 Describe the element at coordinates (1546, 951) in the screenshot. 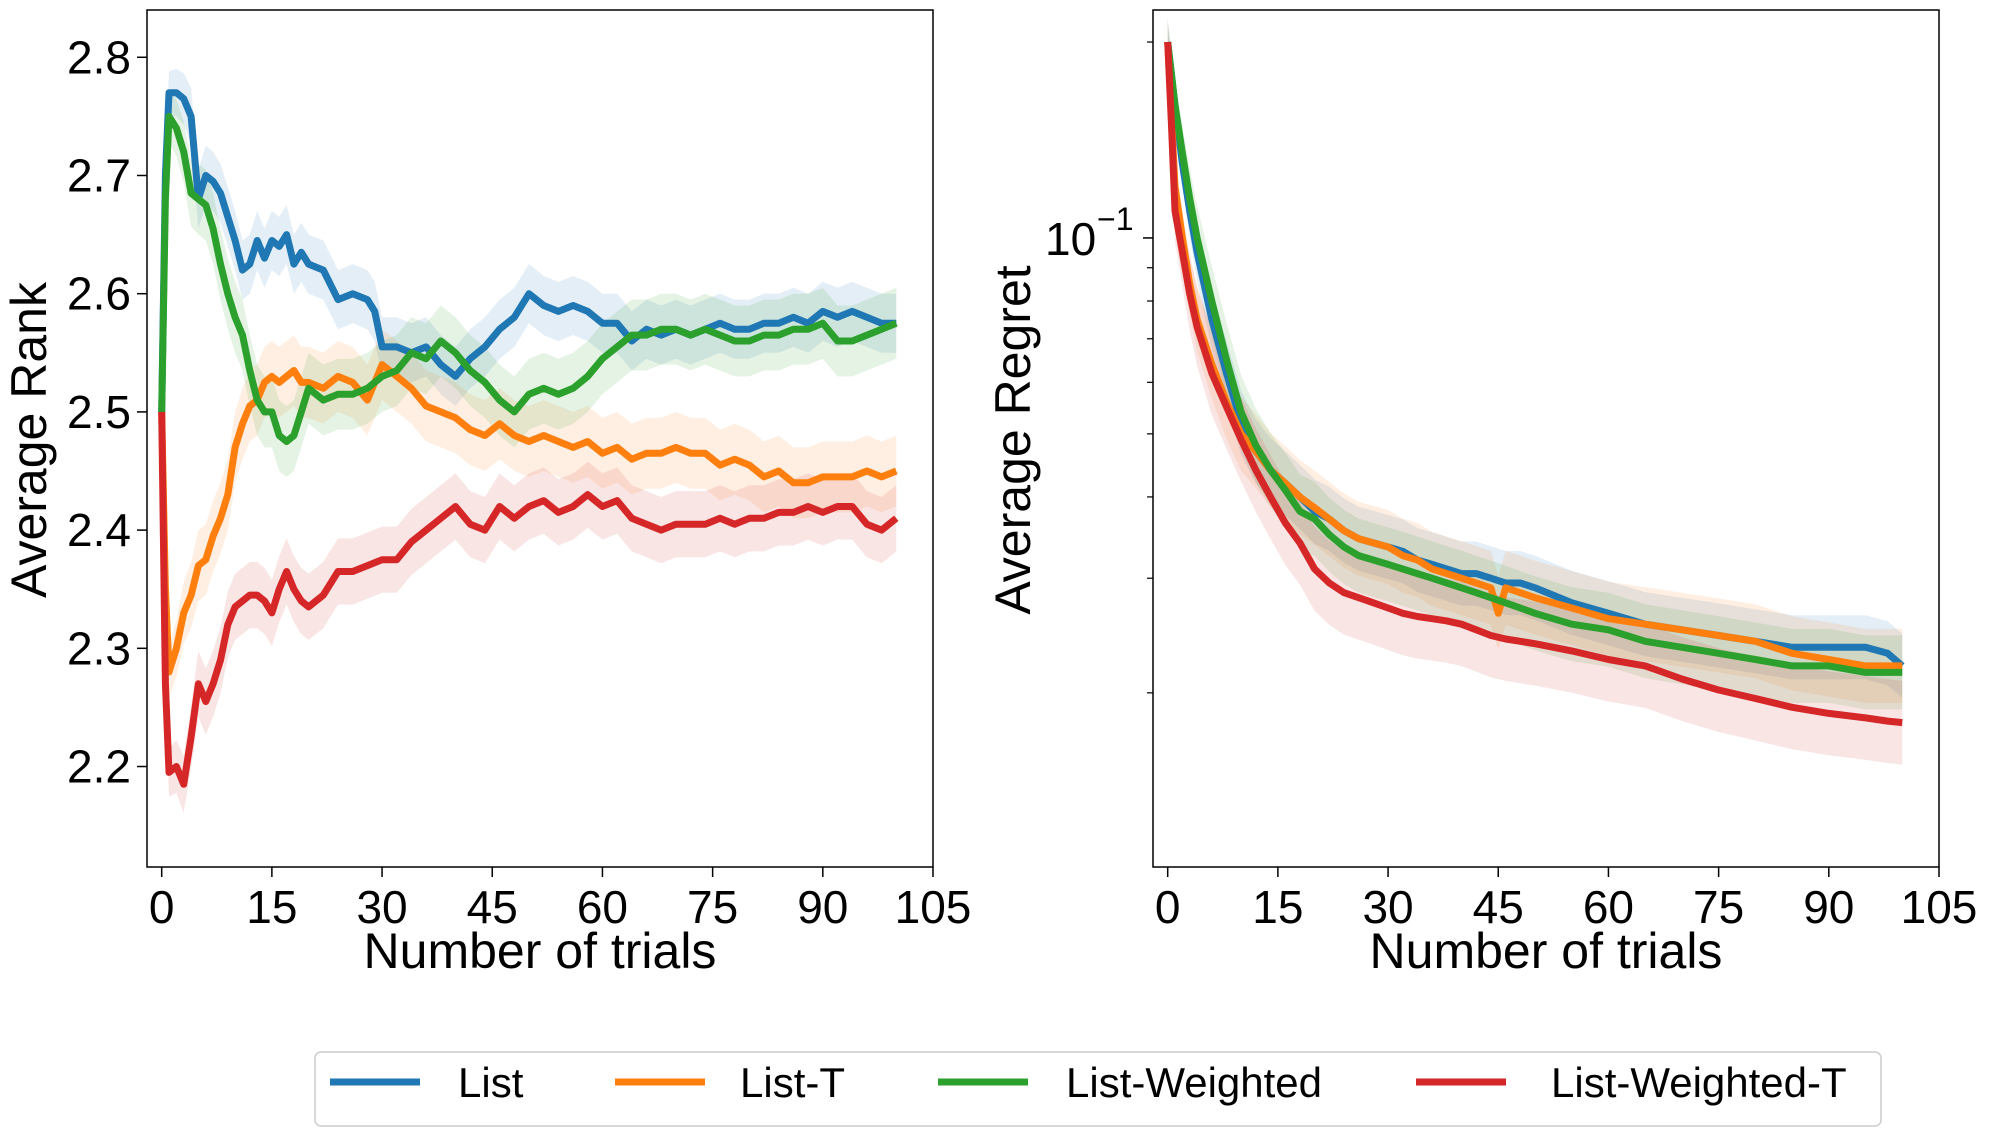

I see `right-x-axis-title: Number of trials` at that location.